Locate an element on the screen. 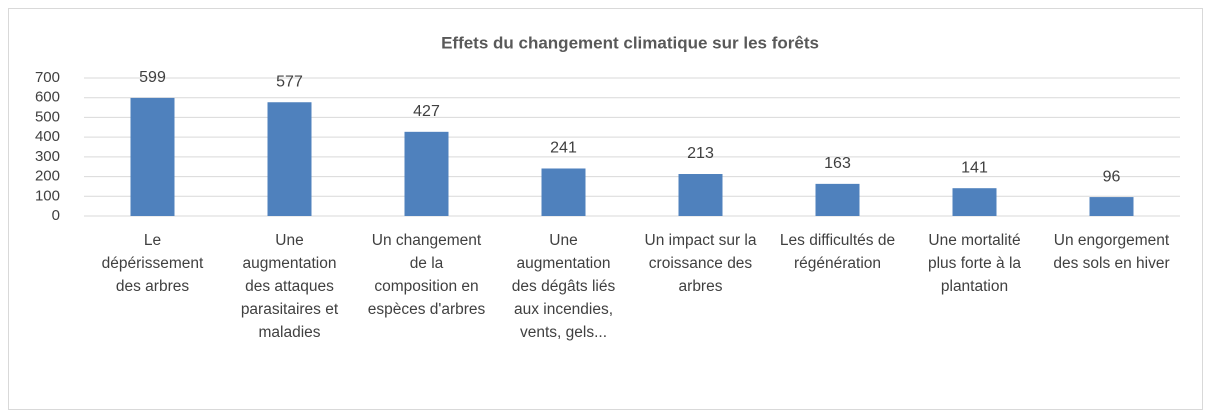 The height and width of the screenshot is (416, 1211). data-label: 163 is located at coordinates (837, 163).